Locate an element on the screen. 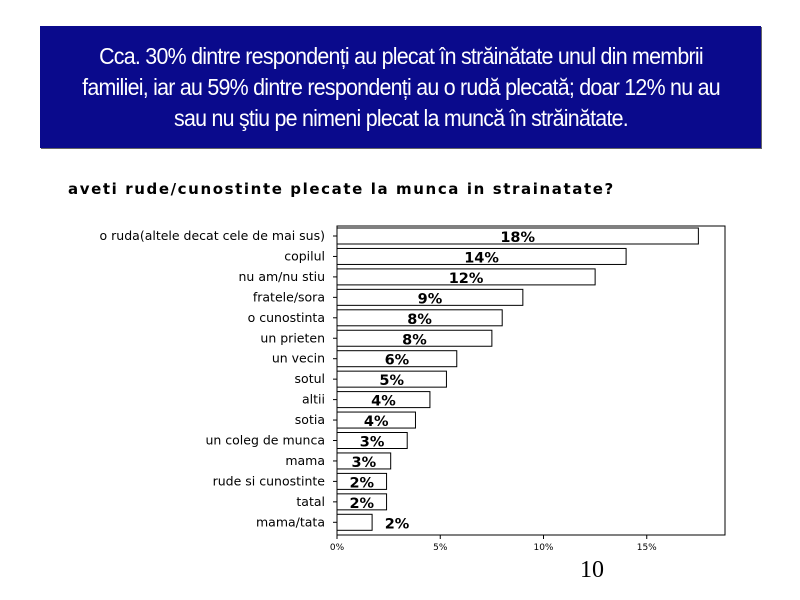 This screenshot has width=800, height=600. category-label: mama is located at coordinates (305, 460).